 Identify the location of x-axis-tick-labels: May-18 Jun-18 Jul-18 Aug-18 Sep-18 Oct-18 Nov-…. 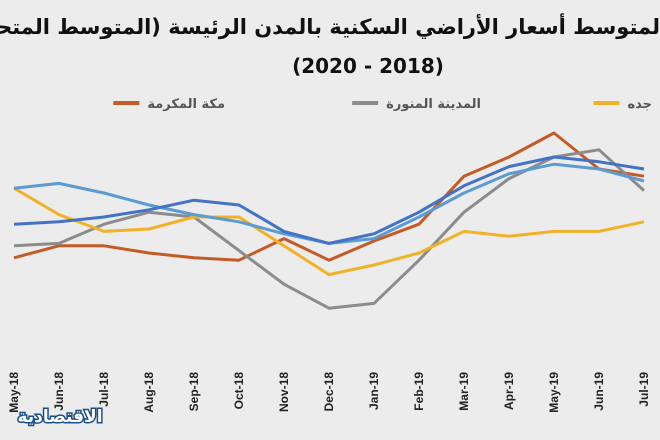
(329, 392).